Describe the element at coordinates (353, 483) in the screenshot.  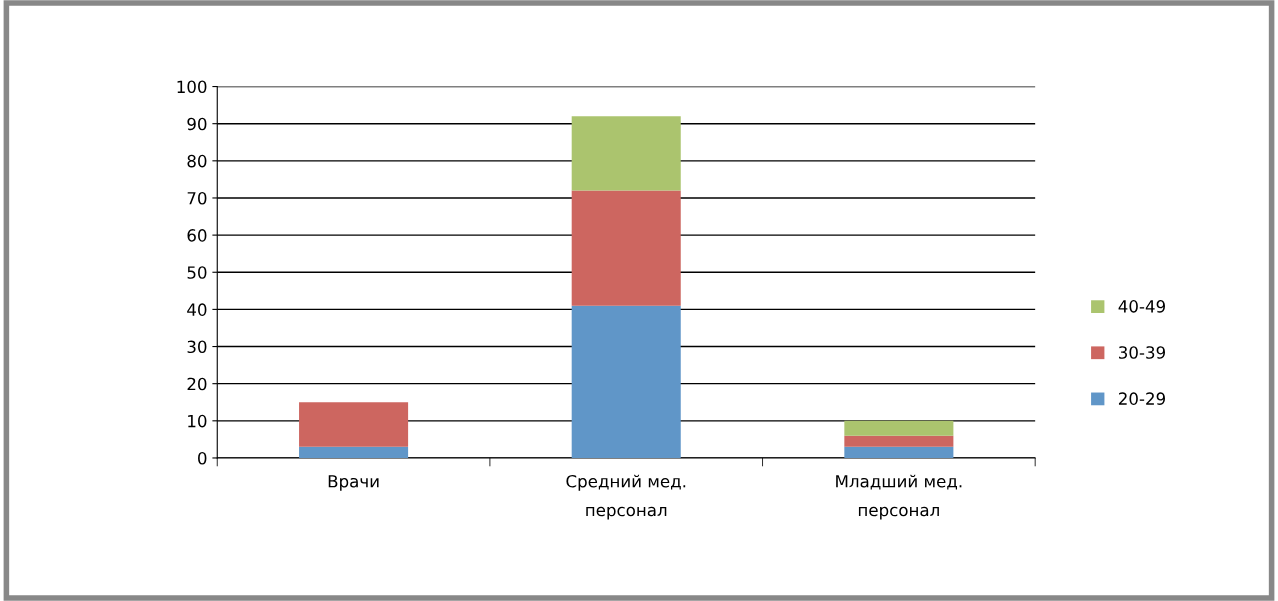
I see `x-tick-label: Врачи` at that location.